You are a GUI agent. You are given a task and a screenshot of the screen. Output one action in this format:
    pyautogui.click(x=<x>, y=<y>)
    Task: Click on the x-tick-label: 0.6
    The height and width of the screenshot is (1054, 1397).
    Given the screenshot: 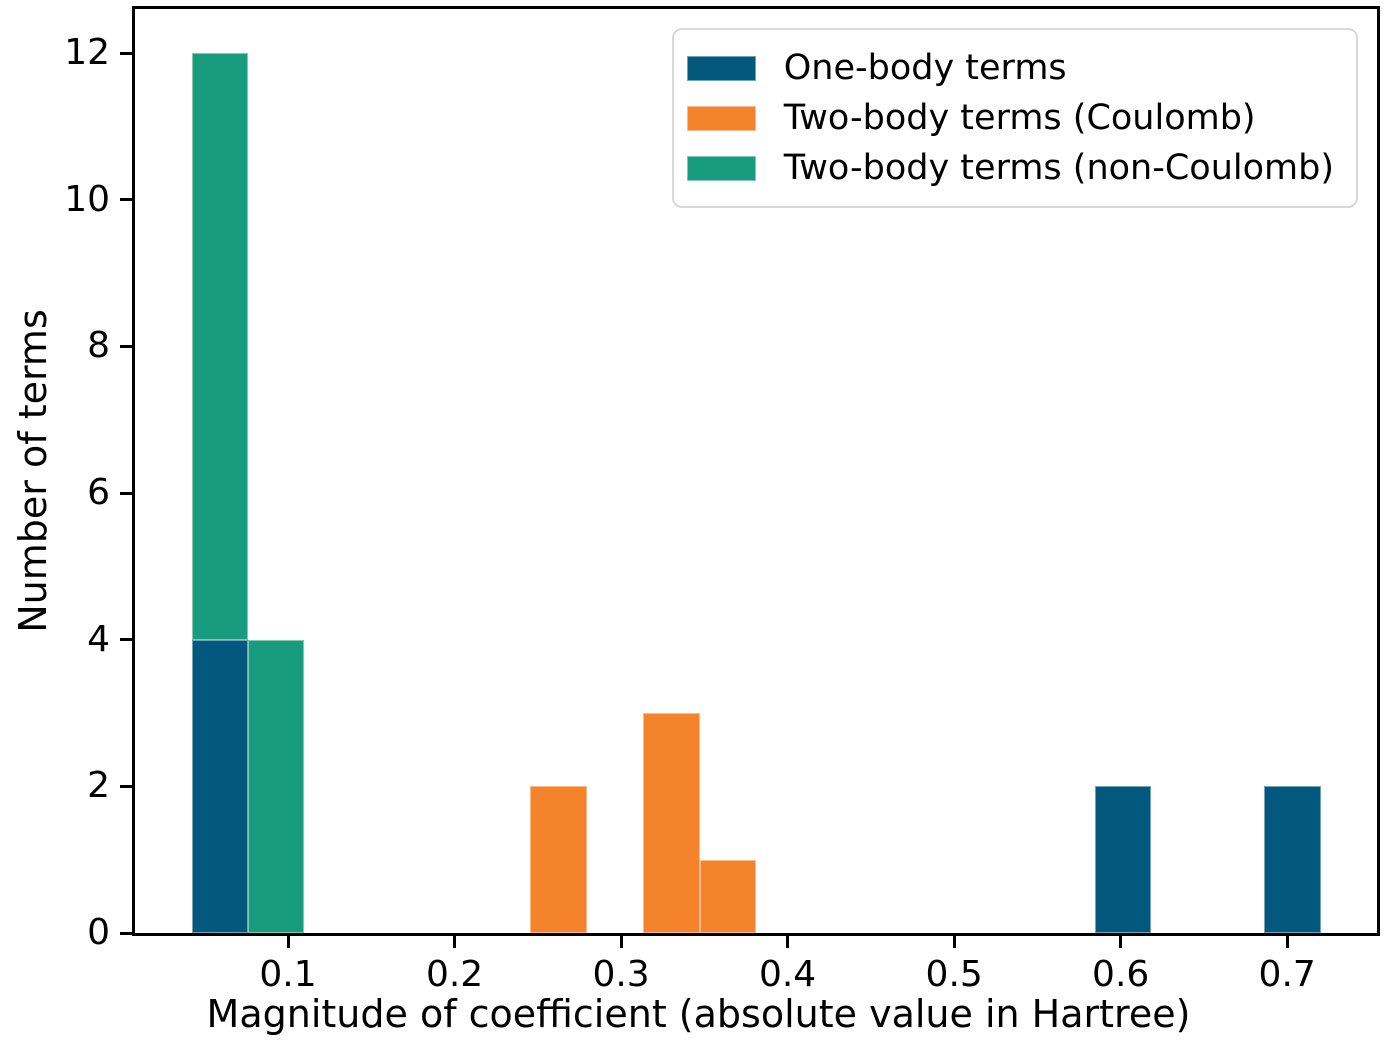 What is the action you would take?
    pyautogui.click(x=1121, y=974)
    